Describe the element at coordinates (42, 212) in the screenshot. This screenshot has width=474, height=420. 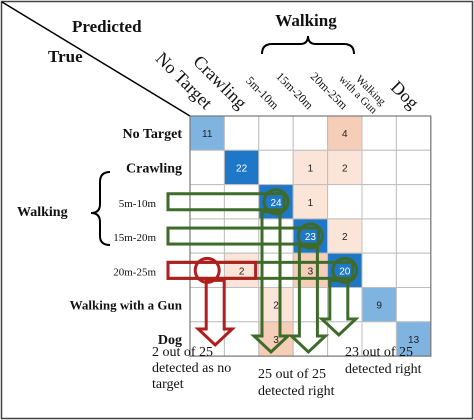
I see `walking-row-group-label: Walking` at that location.